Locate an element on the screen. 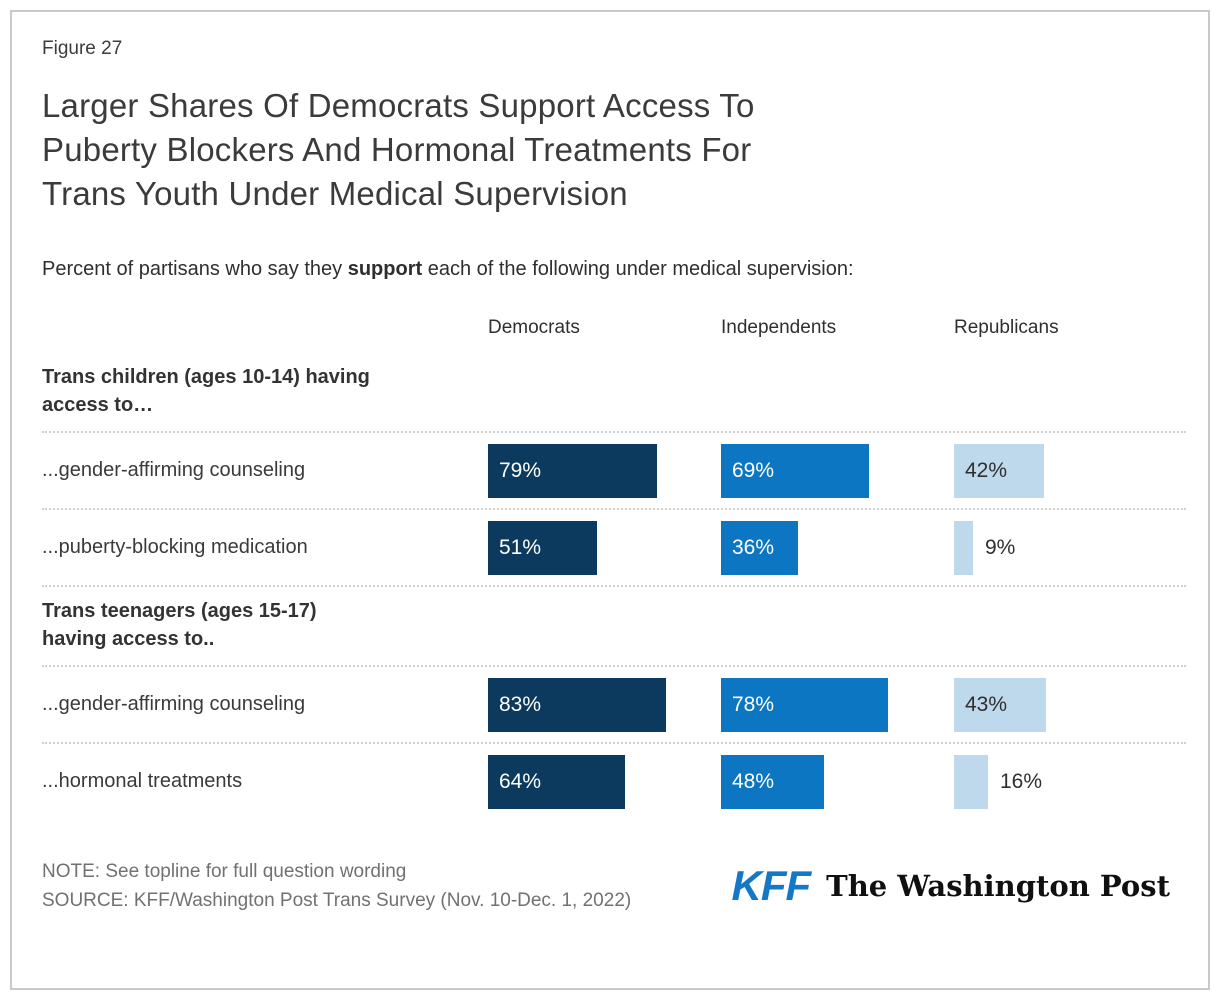 This screenshot has width=1220, height=1000. bar-democrats: 83% is located at coordinates (577, 704).